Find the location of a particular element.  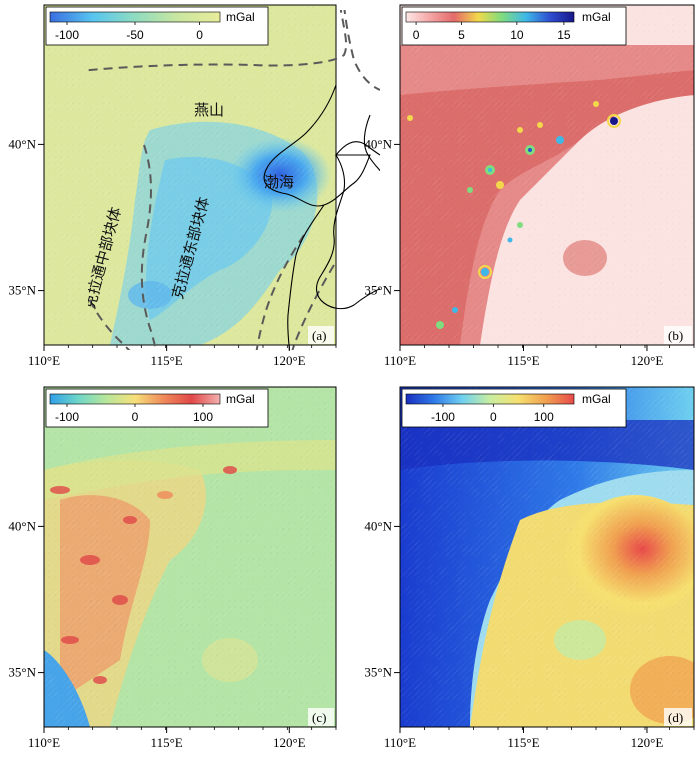

colorbar-b: mGal 0 5 10 15 is located at coordinates (514, 26).